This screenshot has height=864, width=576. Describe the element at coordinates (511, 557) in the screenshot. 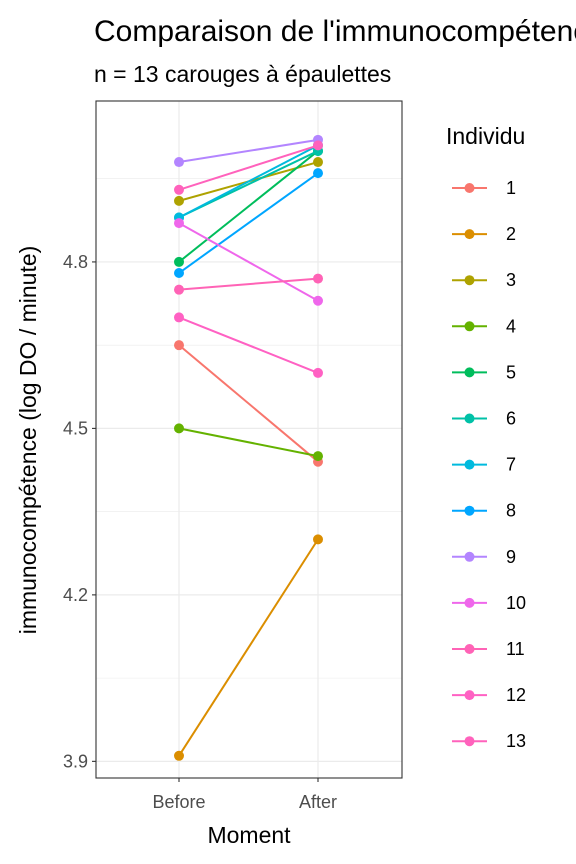

I see `legend-label-9: 9` at that location.